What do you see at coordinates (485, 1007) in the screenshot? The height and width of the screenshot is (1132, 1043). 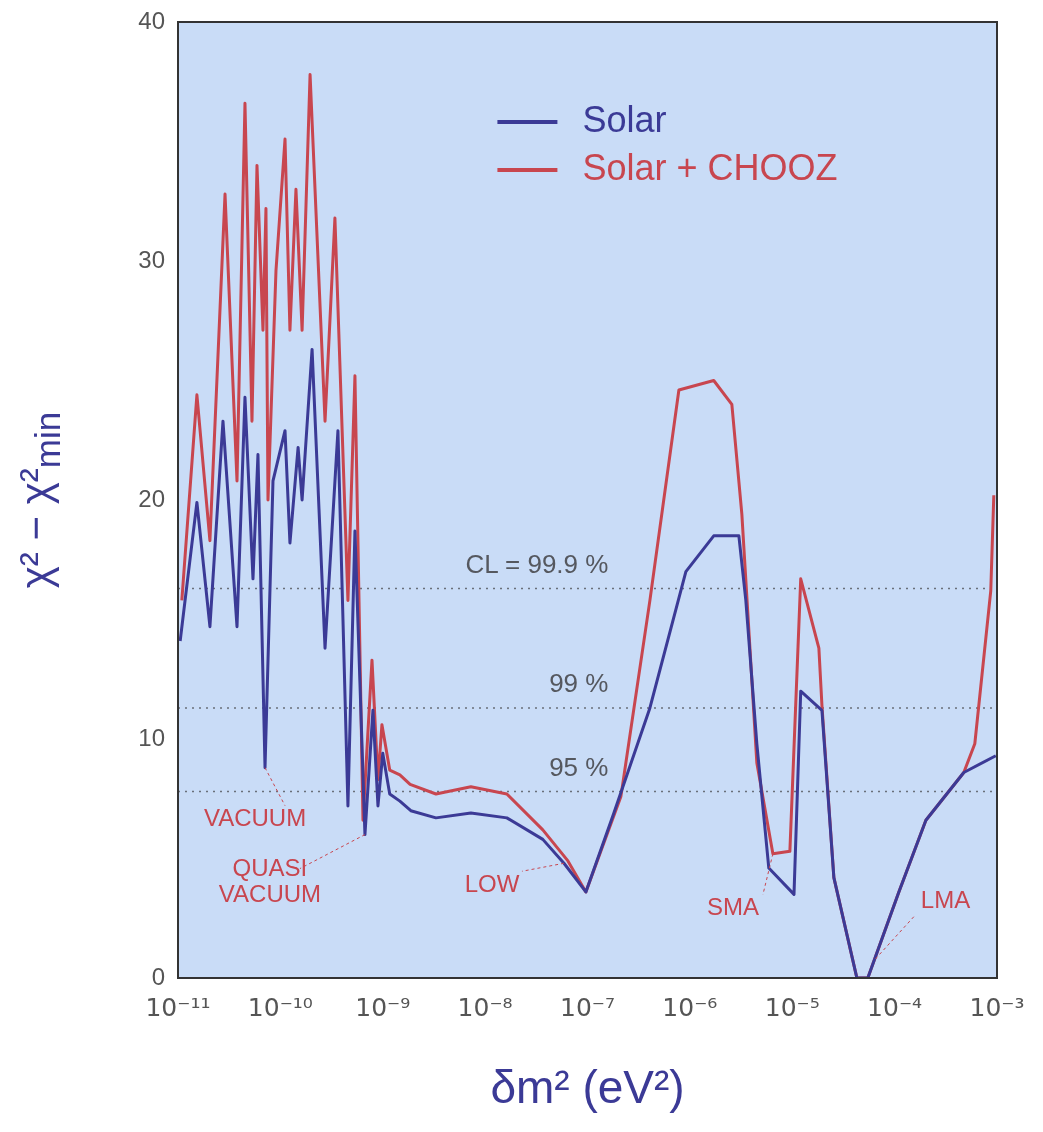 I see `x-tick-label: 10⁻⁸` at bounding box center [485, 1007].